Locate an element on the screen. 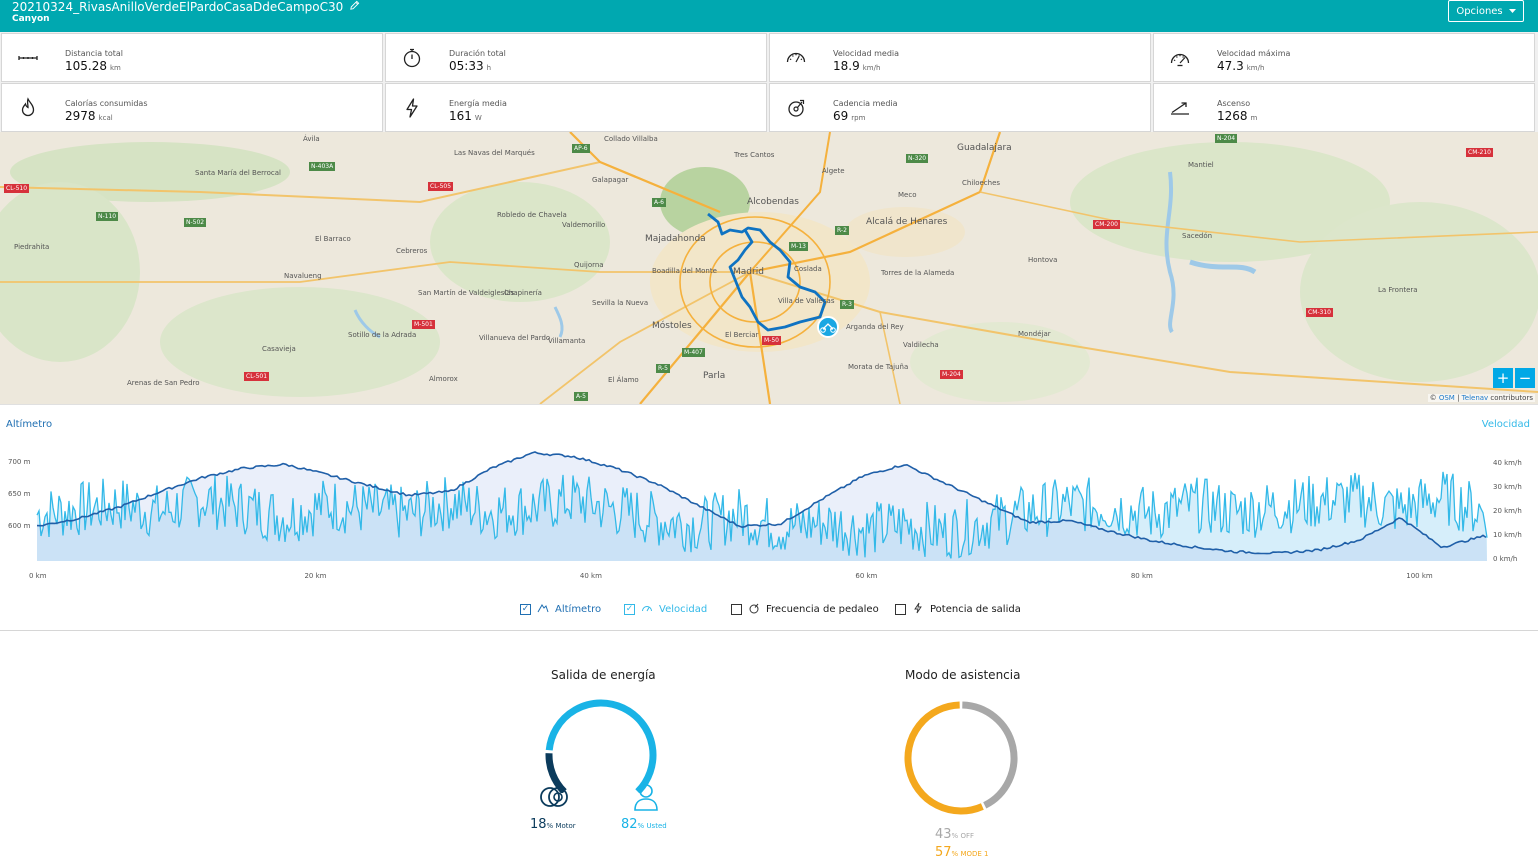 The height and width of the screenshot is (865, 1538). map-place-label: Collado Villalba is located at coordinates (631, 139).